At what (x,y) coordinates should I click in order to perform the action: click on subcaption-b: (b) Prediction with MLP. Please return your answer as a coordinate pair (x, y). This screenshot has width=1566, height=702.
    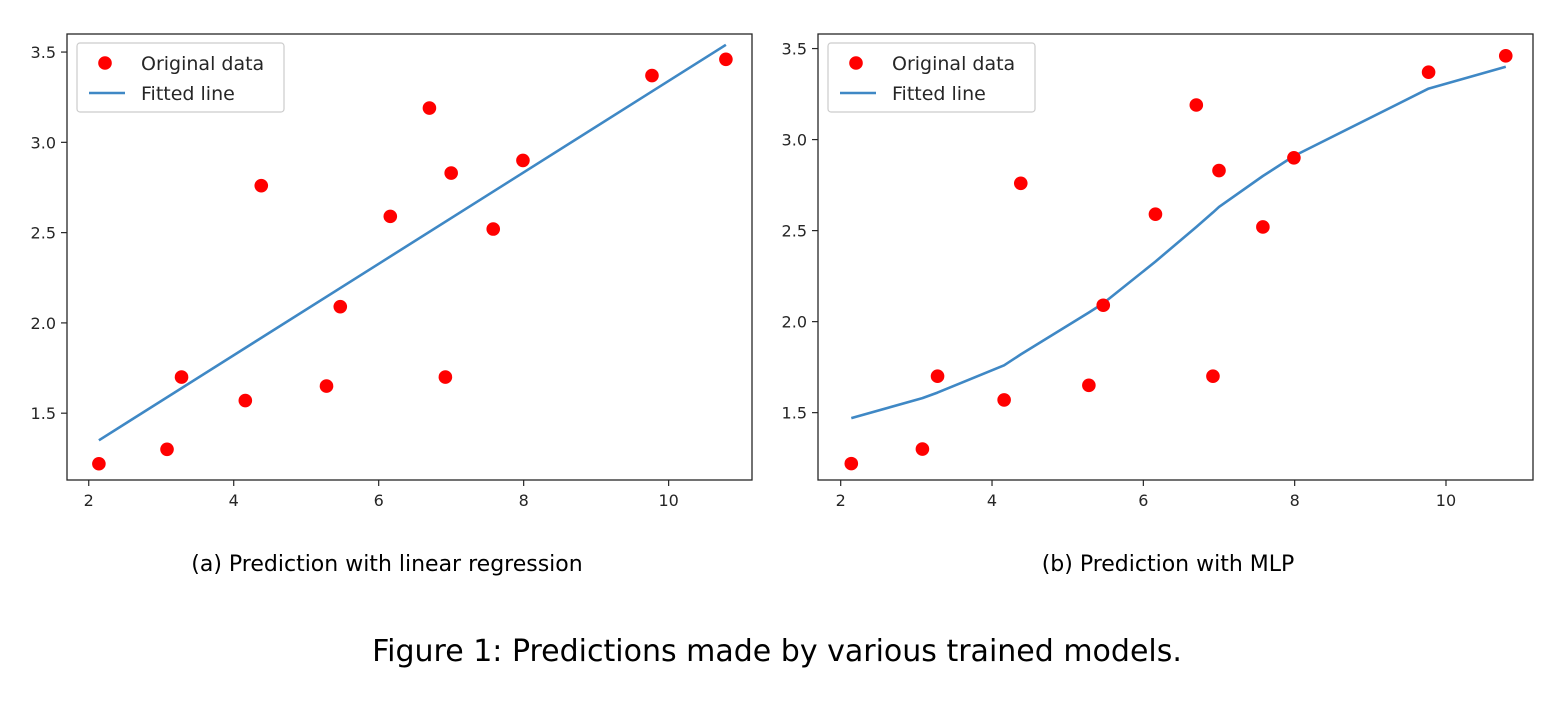
    Looking at the image, I should click on (1168, 564).